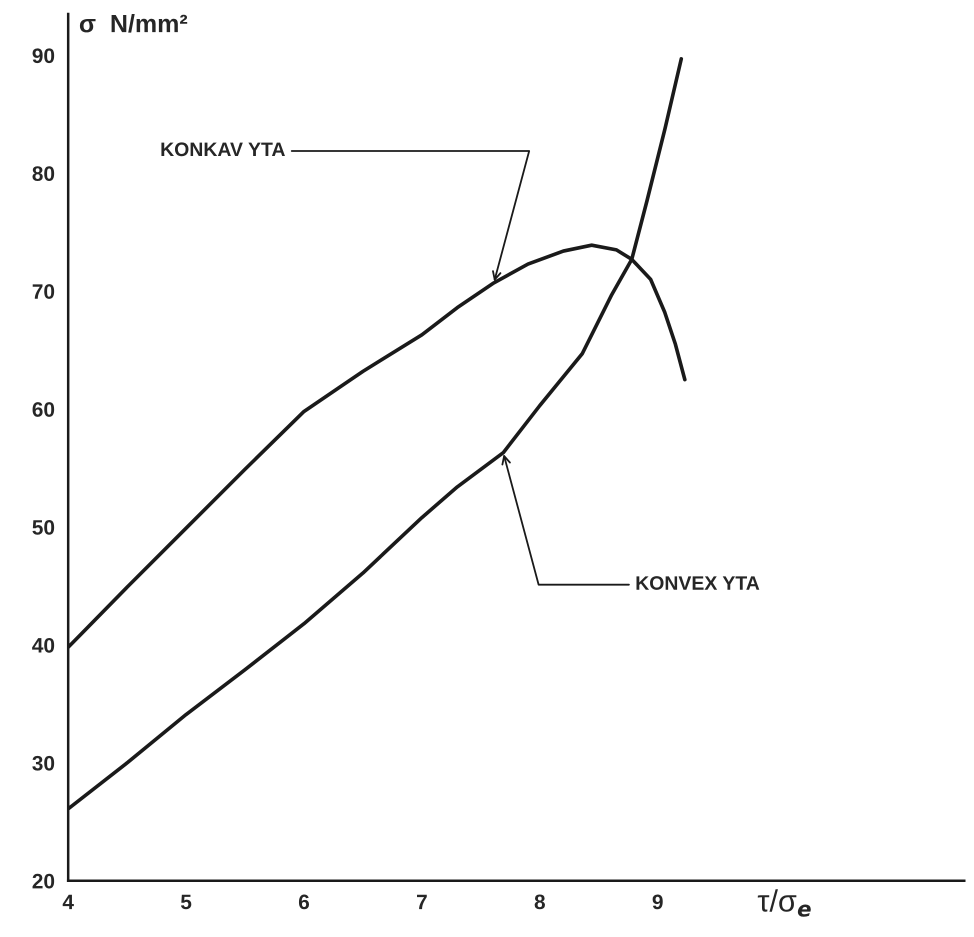  What do you see at coordinates (657, 902) in the screenshot?
I see `x-tick-label: 9` at bounding box center [657, 902].